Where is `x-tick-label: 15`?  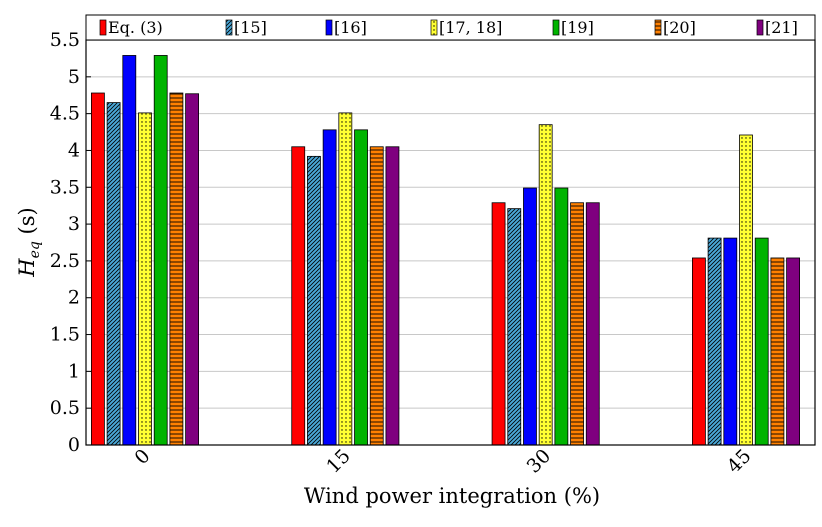
x-tick-label: 15 is located at coordinates (338, 461).